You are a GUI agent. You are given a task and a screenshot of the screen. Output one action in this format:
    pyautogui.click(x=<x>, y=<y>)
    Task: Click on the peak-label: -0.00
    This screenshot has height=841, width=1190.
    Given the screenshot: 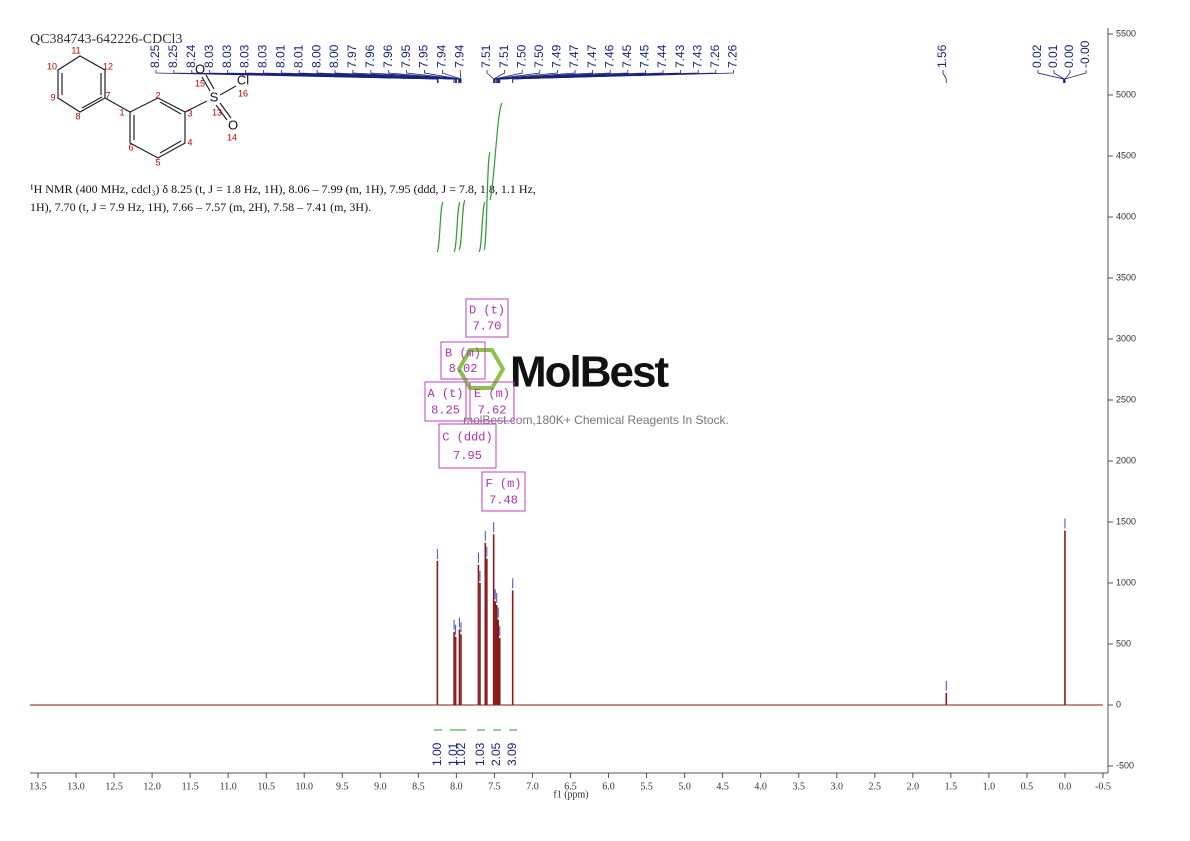 What is the action you would take?
    pyautogui.click(x=1085, y=54)
    